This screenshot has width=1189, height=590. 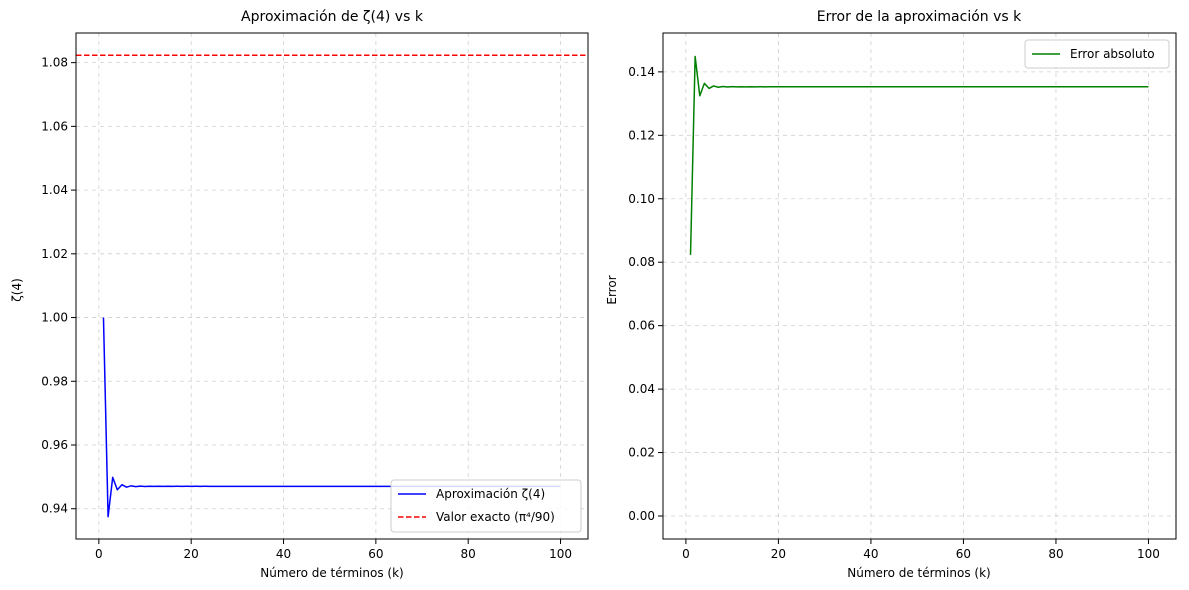 I want to click on y-tick-label: 0.10, so click(x=641, y=199).